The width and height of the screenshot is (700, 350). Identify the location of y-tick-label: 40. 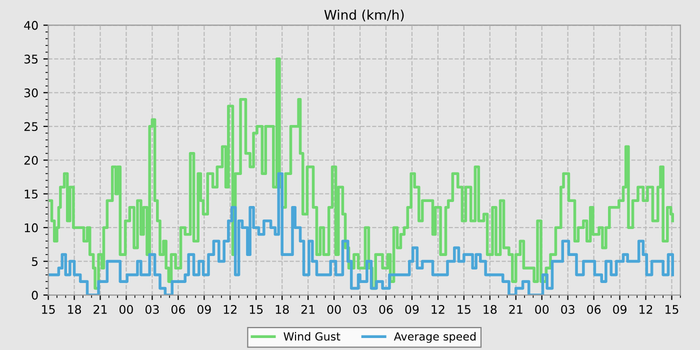
(31, 25).